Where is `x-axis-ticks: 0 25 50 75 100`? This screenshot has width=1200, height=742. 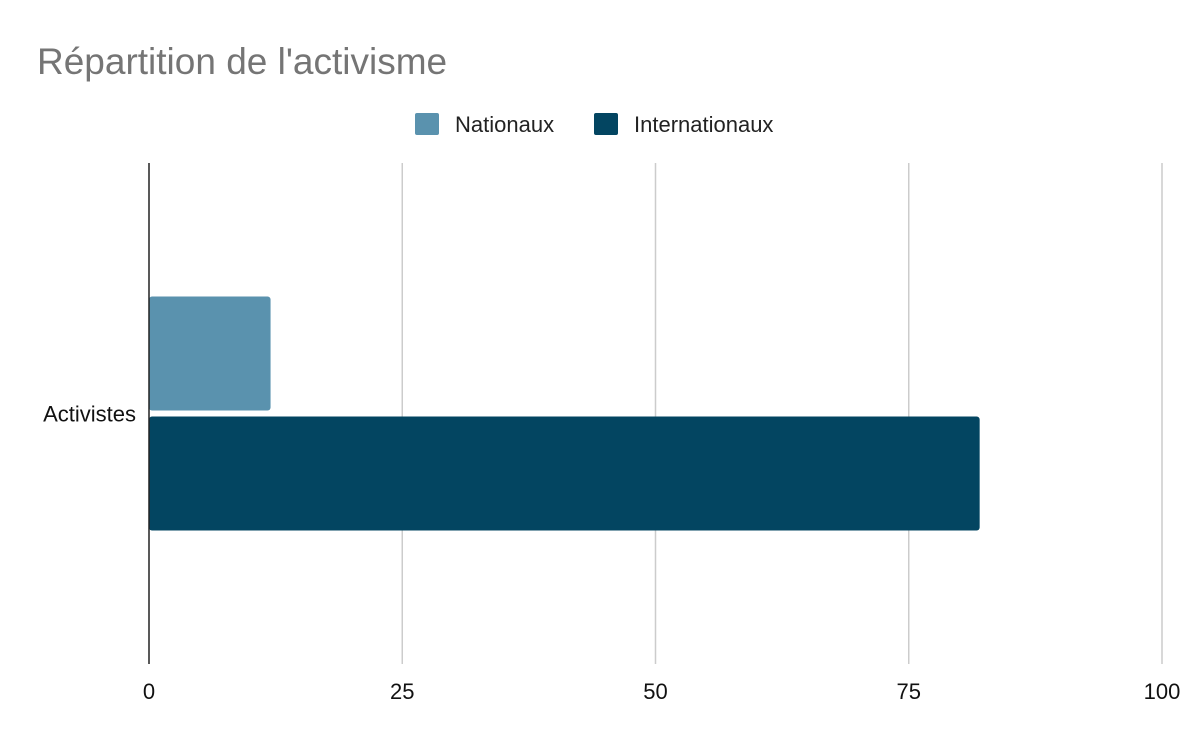
x-axis-ticks: 0 25 50 75 100 is located at coordinates (661, 691).